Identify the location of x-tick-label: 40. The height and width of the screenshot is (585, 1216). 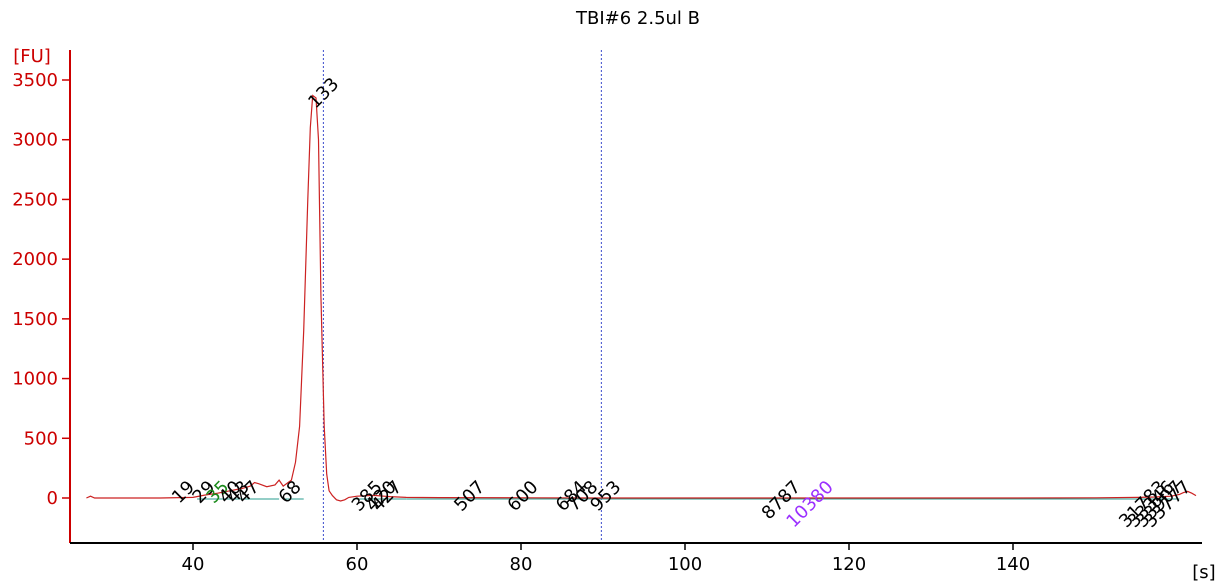
(193, 564).